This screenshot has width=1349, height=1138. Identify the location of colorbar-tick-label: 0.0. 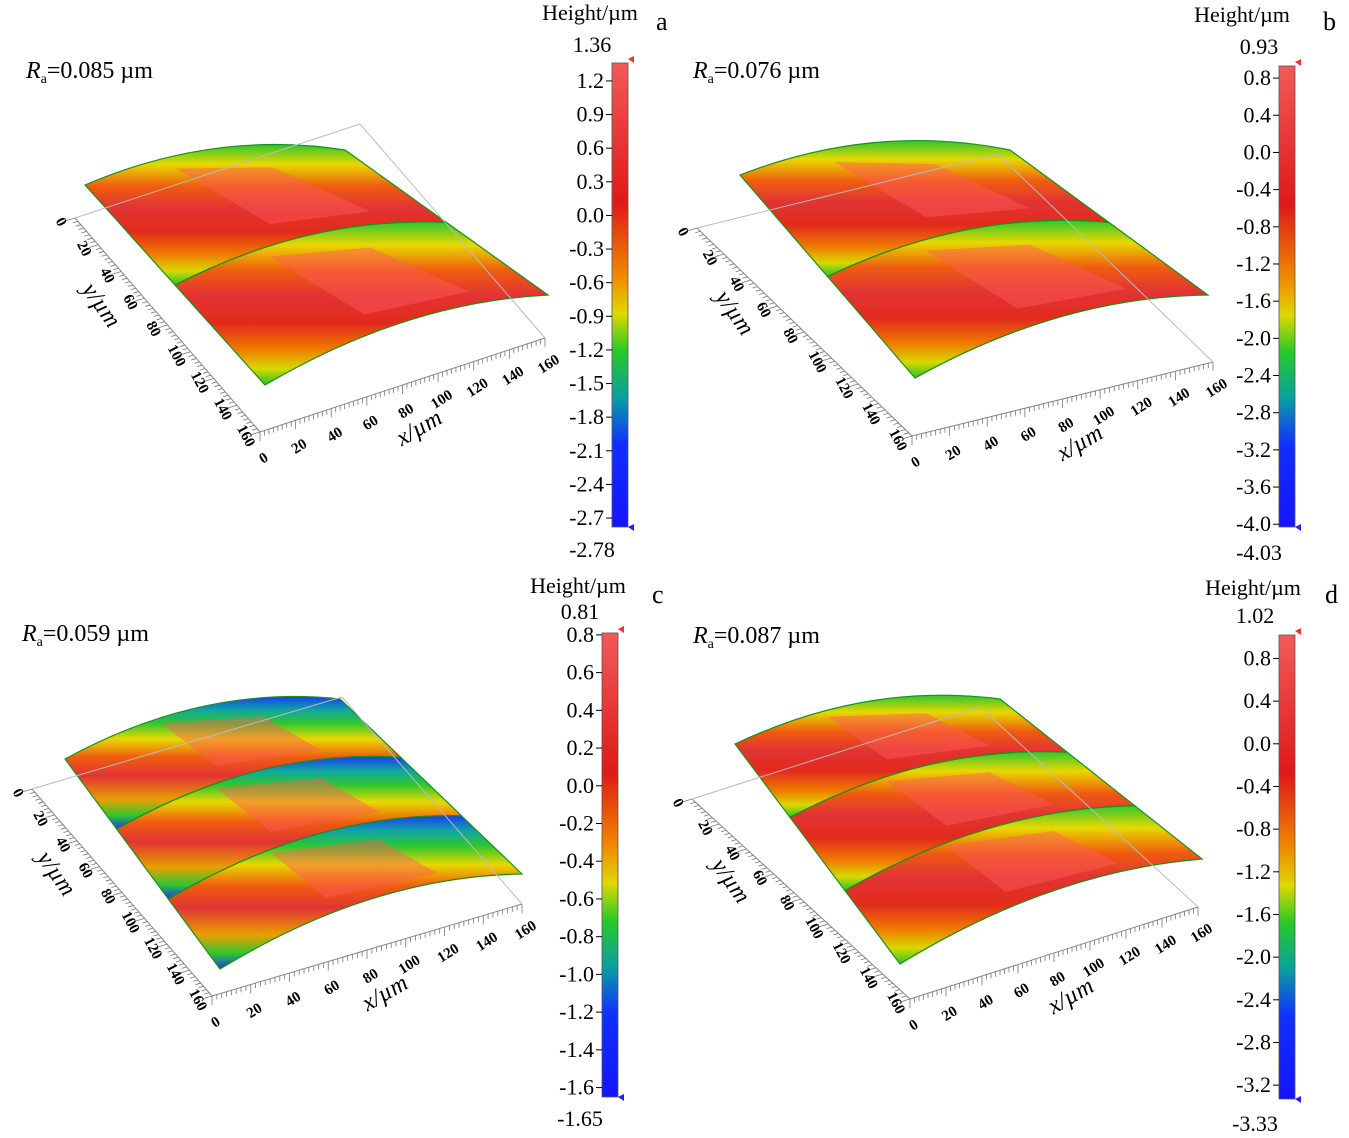
(1258, 151).